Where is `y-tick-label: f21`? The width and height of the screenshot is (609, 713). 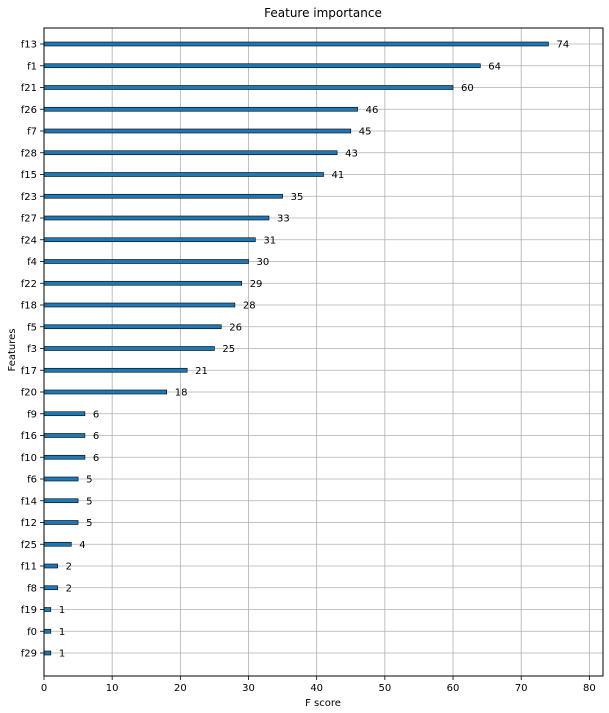 y-tick-label: f21 is located at coordinates (29, 88).